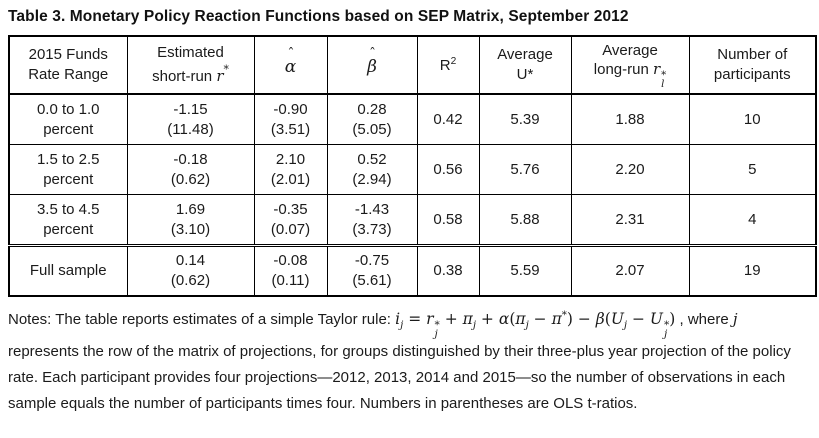 This screenshot has width=819, height=438. What do you see at coordinates (372, 270) in the screenshot?
I see `cell-beta: -0.75 (5.61)` at bounding box center [372, 270].